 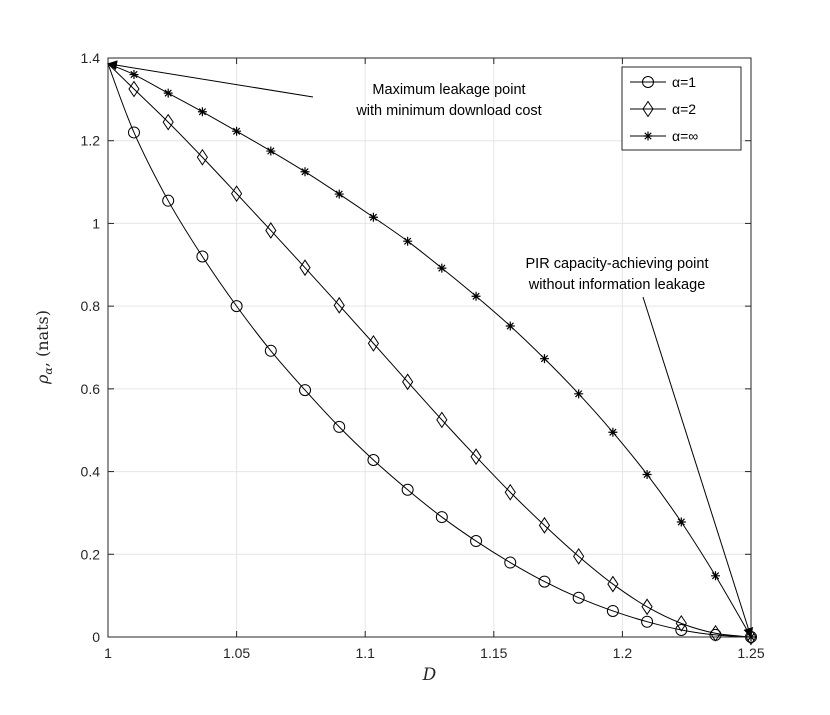 I want to click on x-axis-title: D, so click(x=429, y=675).